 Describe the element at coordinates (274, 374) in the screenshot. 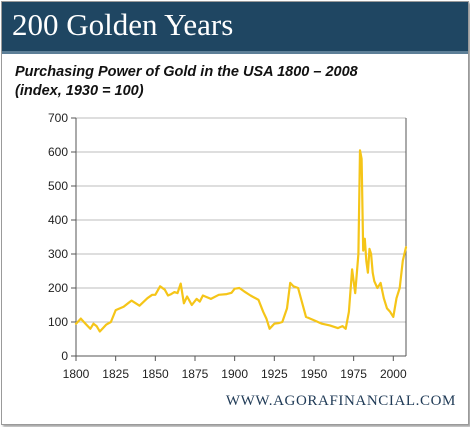

I see `x-tick-label-1925: 1925` at that location.